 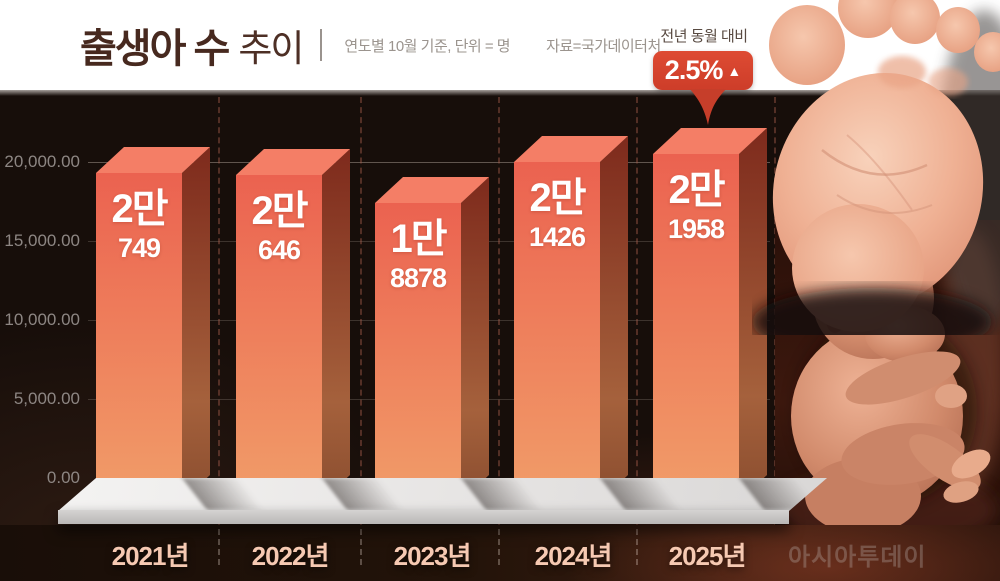 I want to click on baby-foot-image, so click(x=876, y=167).